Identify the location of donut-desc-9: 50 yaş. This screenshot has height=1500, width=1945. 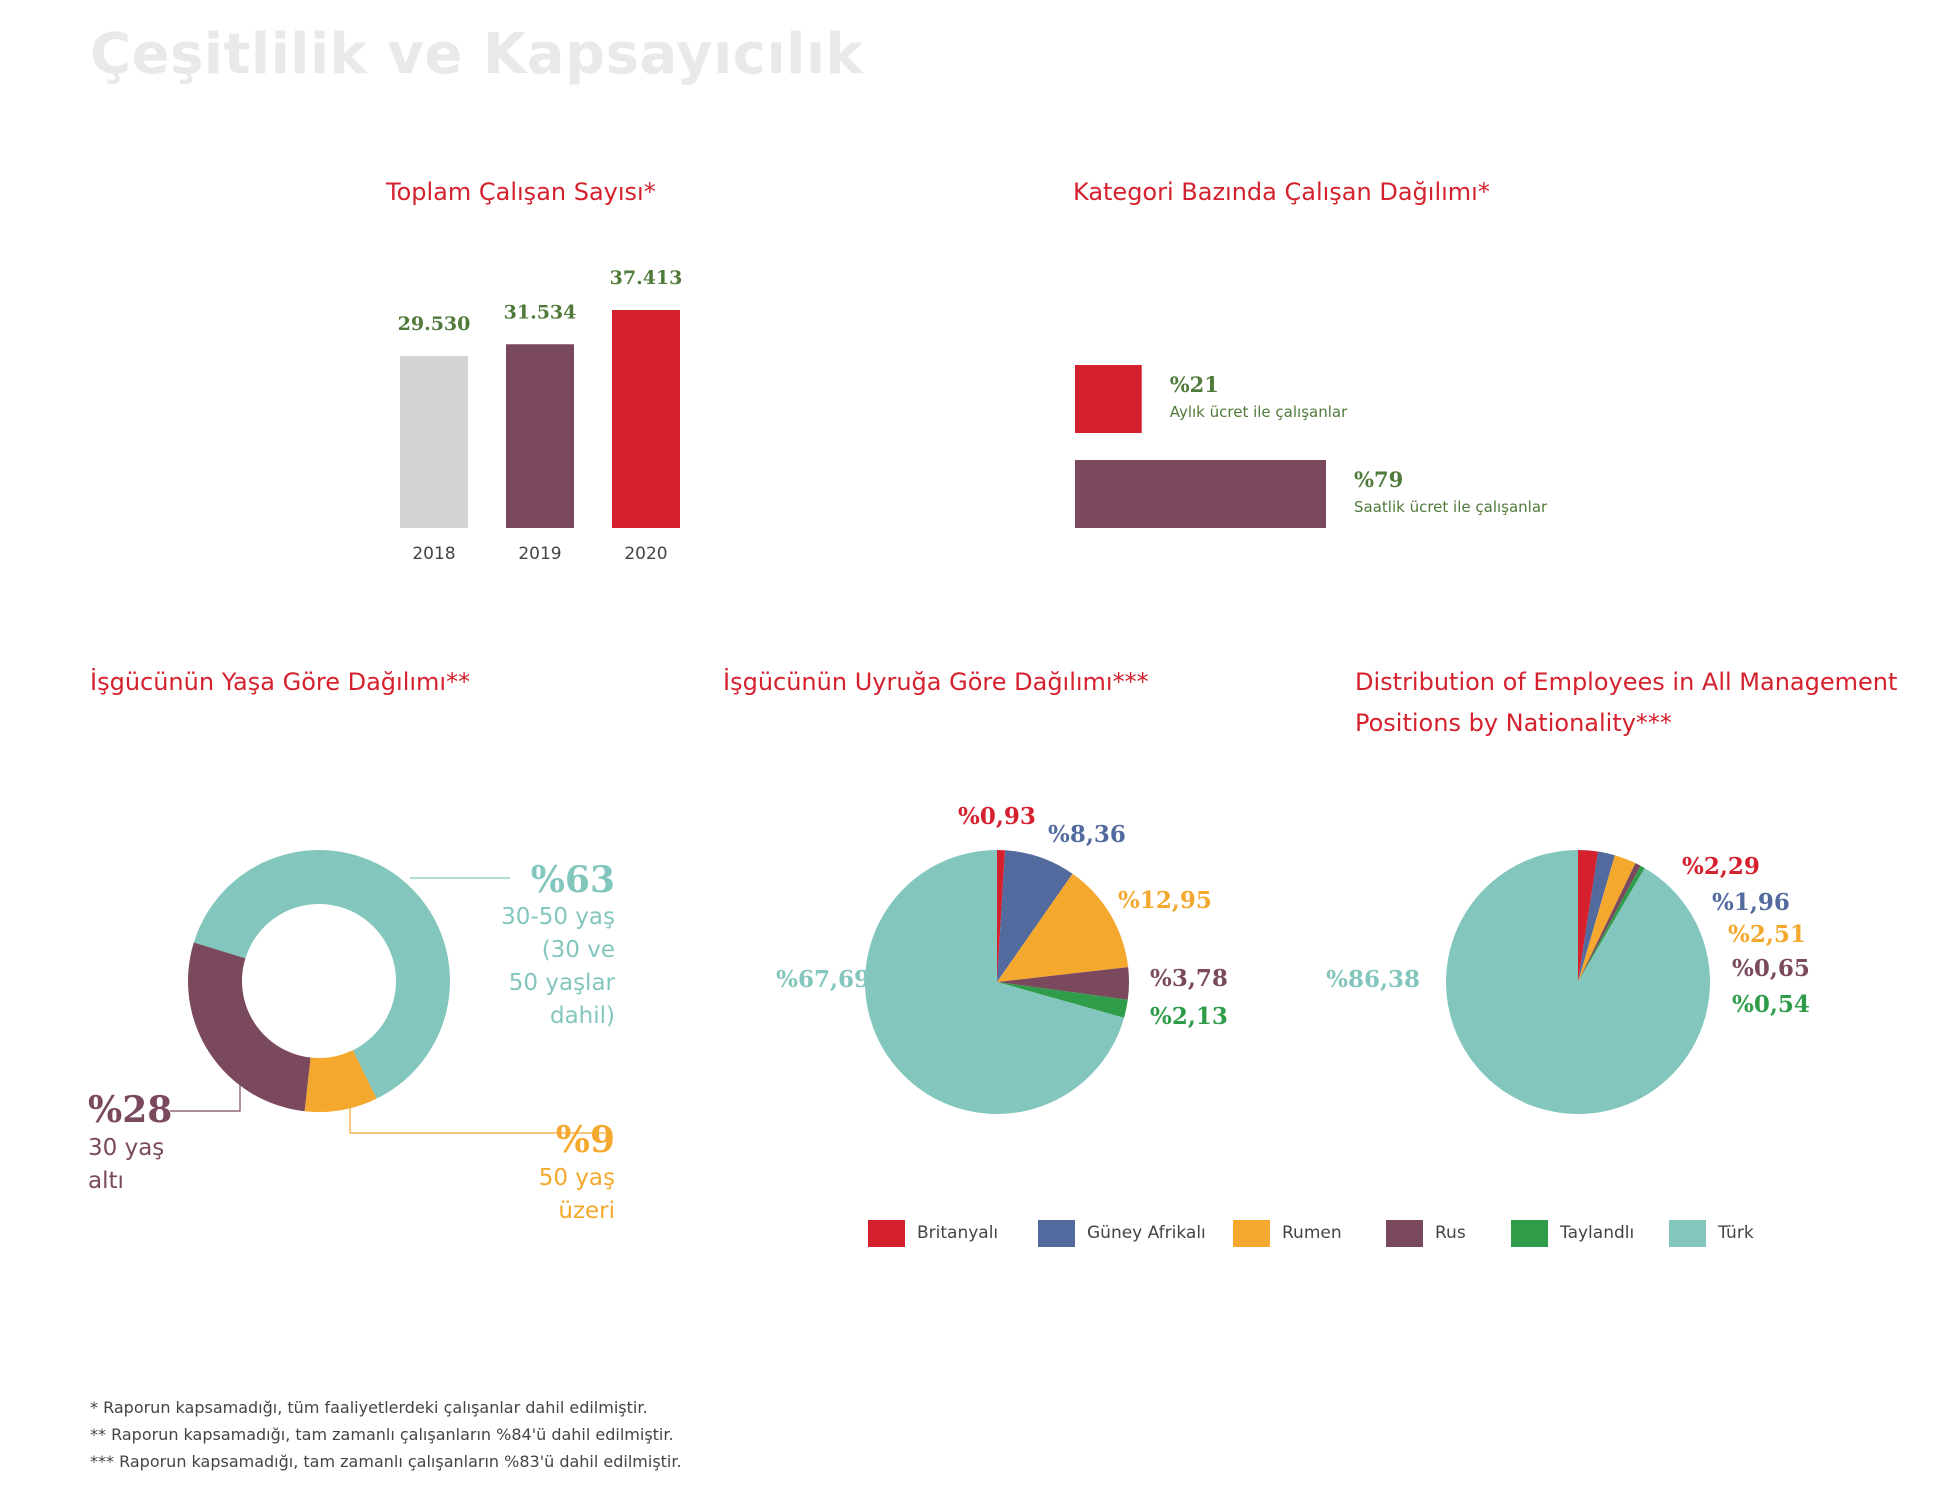
(577, 1178).